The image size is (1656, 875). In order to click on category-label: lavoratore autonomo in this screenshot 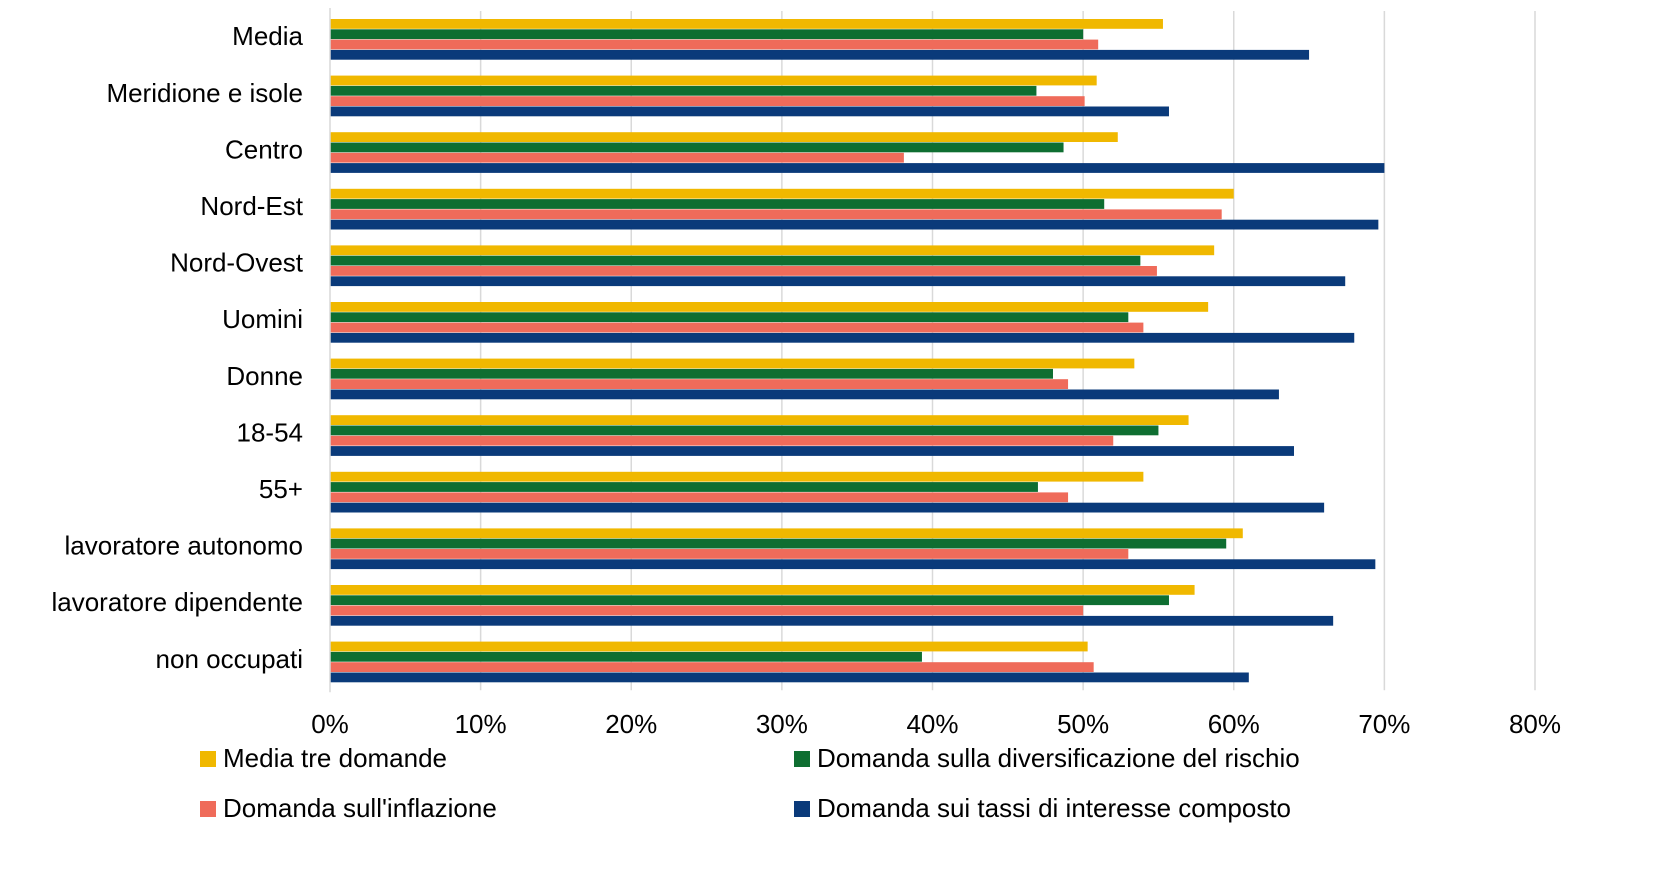, I will do `click(184, 546)`.